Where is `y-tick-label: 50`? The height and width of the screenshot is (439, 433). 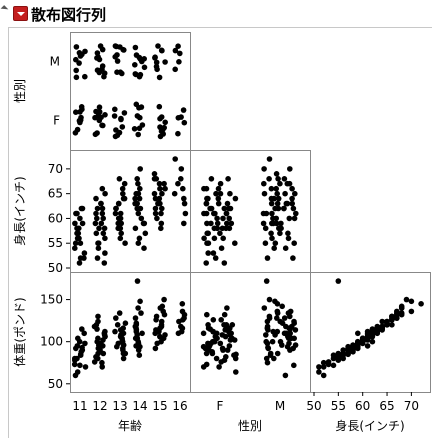 y-tick-label: 50 is located at coordinates (55, 268).